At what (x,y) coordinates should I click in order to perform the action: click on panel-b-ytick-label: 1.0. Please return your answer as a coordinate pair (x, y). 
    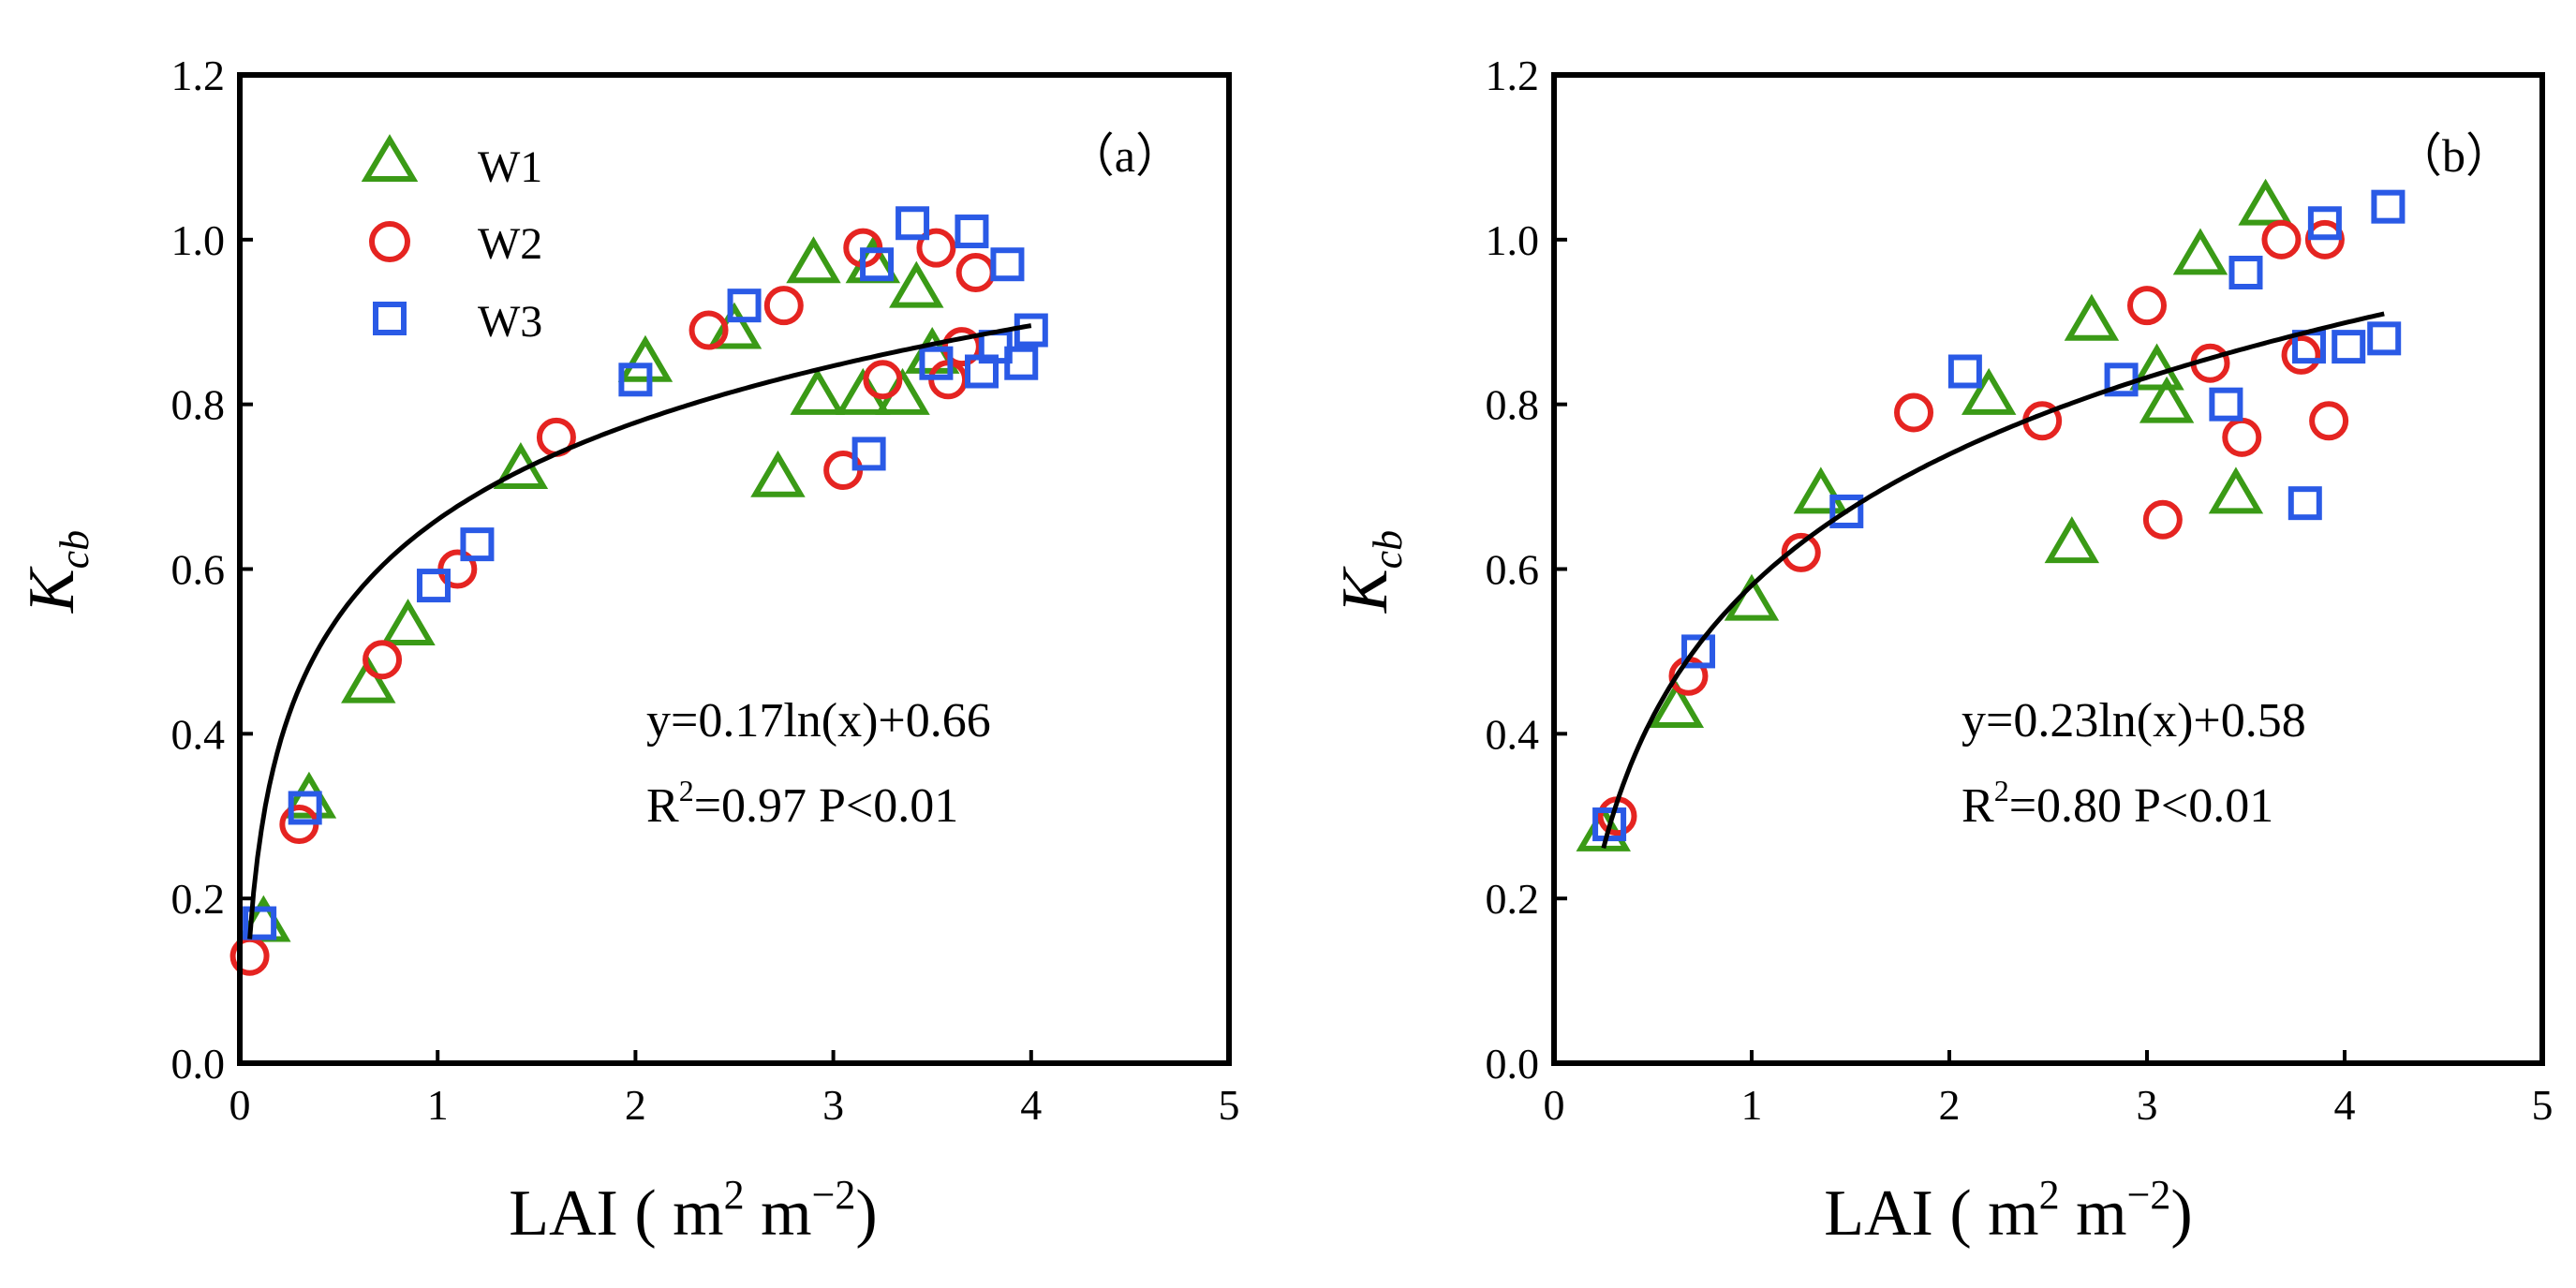
    Looking at the image, I should click on (1513, 240).